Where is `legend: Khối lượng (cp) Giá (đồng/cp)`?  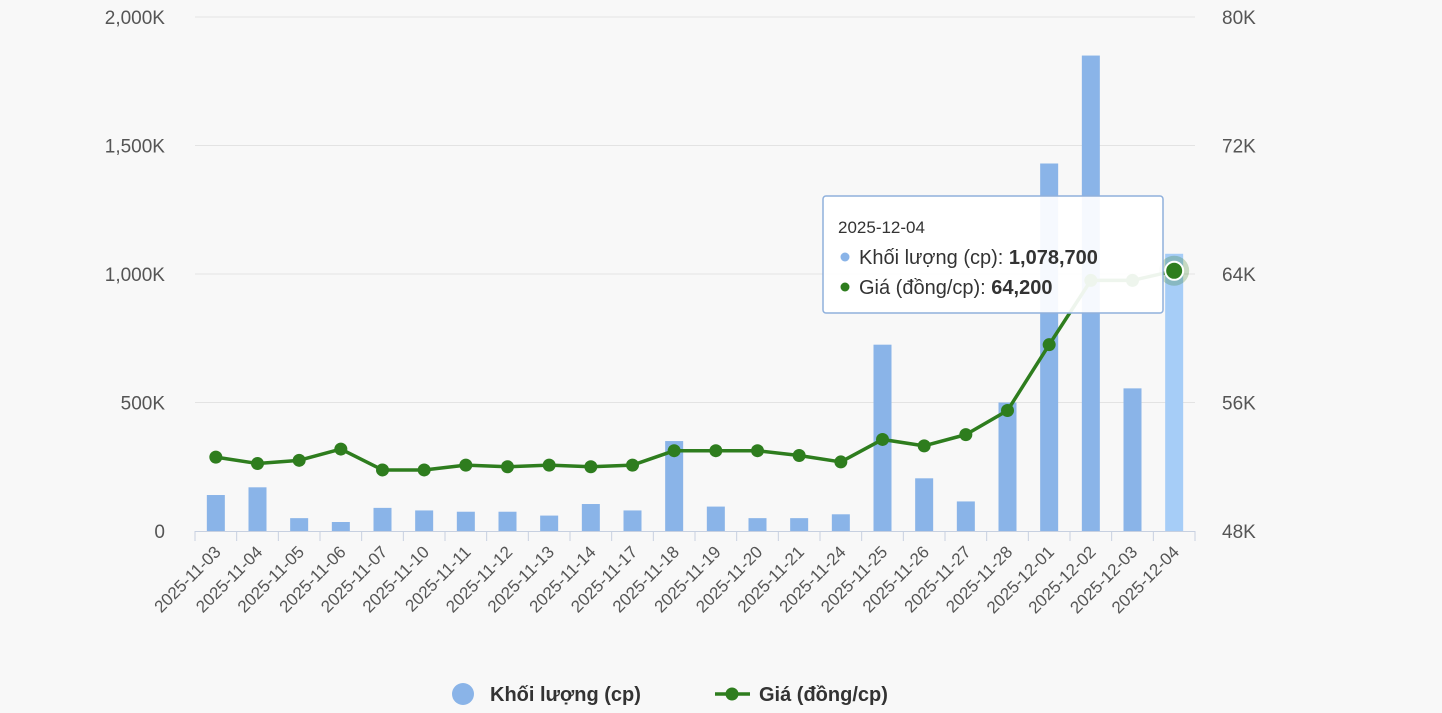 legend: Khối lượng (cp) Giá (đồng/cp) is located at coordinates (670, 694).